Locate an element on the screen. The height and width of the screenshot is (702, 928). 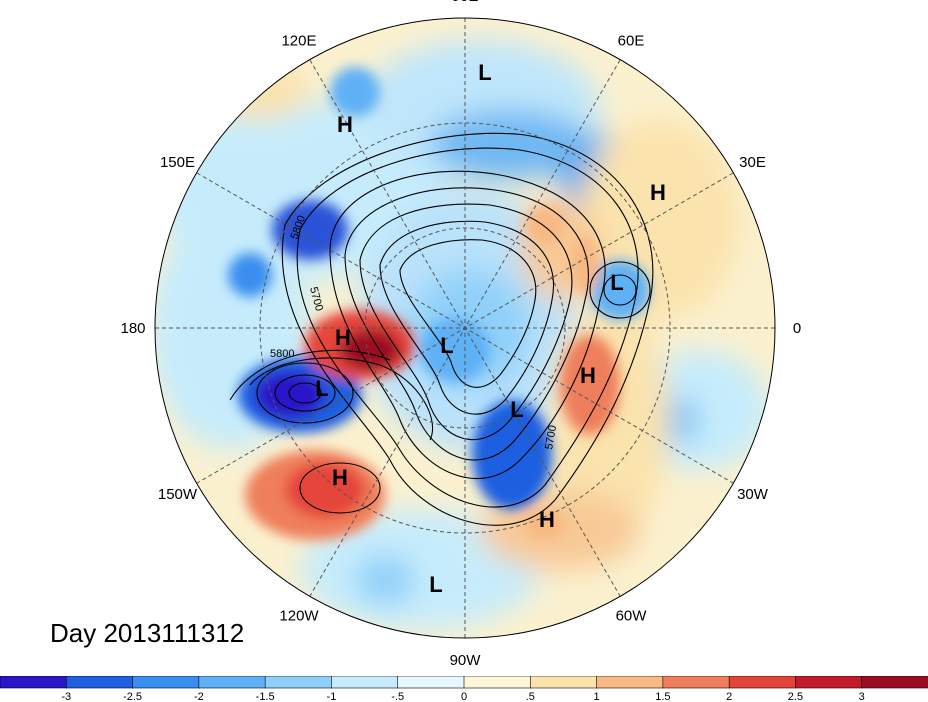
colorbar-tick-label: -2.5 is located at coordinates (132, 696).